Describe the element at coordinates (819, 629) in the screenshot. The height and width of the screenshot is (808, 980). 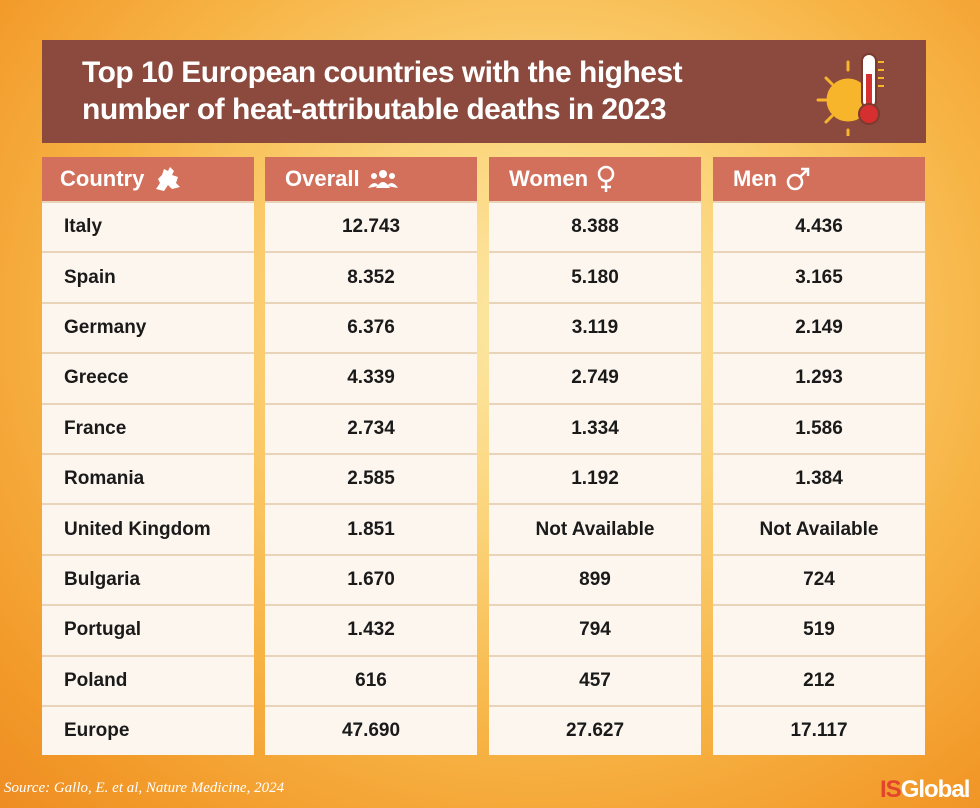
I see `cell-men: 519` at that location.